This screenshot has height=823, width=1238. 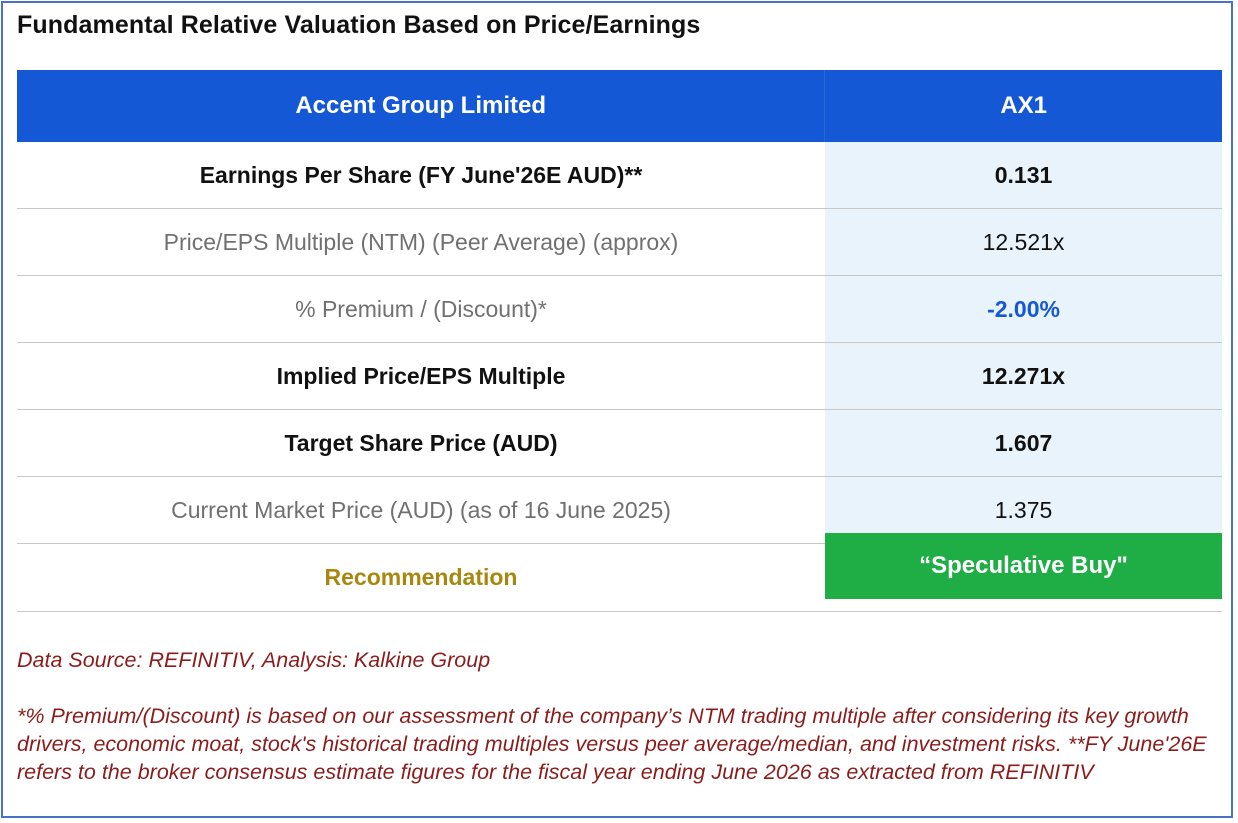 I want to click on implied-multiple-value: 12.271x, so click(x=1023, y=376).